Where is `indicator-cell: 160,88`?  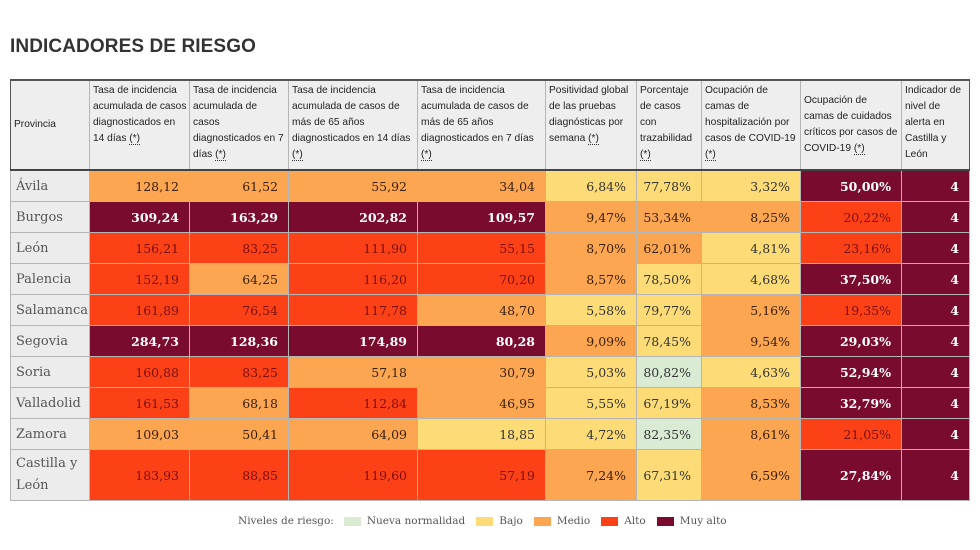
indicator-cell: 160,88 is located at coordinates (139, 372).